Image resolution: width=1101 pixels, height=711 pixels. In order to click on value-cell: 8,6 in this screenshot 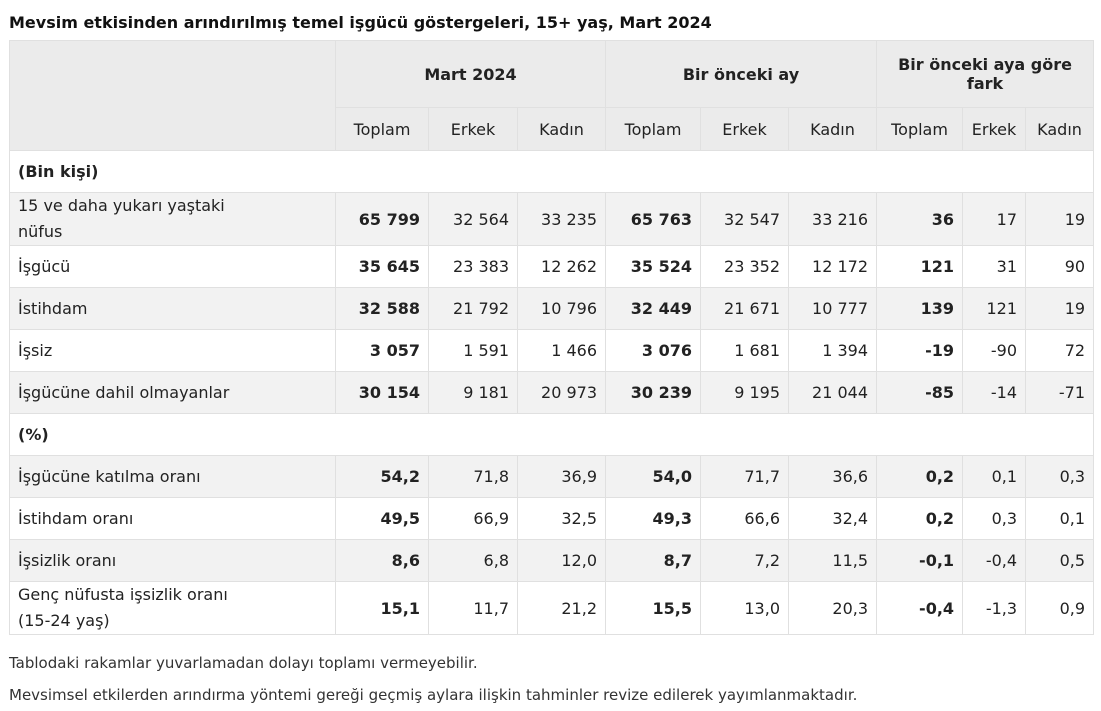, I will do `click(382, 560)`.